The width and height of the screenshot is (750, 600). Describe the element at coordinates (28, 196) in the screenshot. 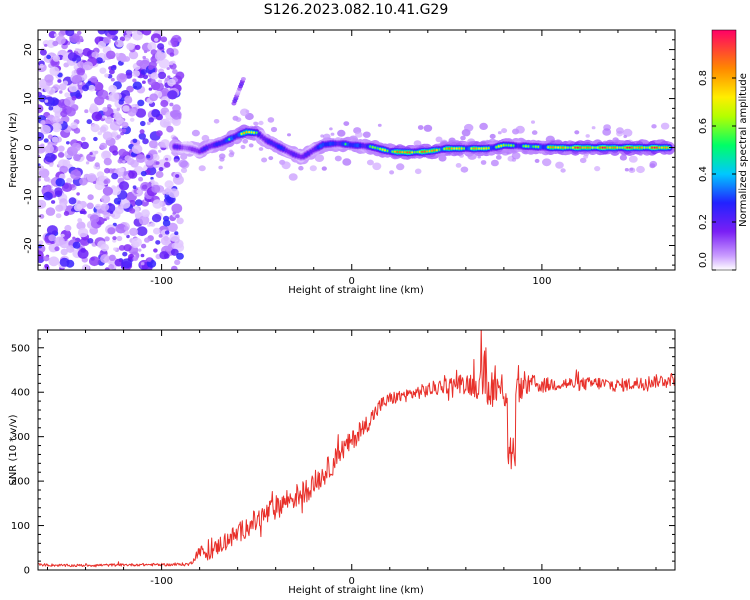

I see `y-tick-label: -10` at that location.